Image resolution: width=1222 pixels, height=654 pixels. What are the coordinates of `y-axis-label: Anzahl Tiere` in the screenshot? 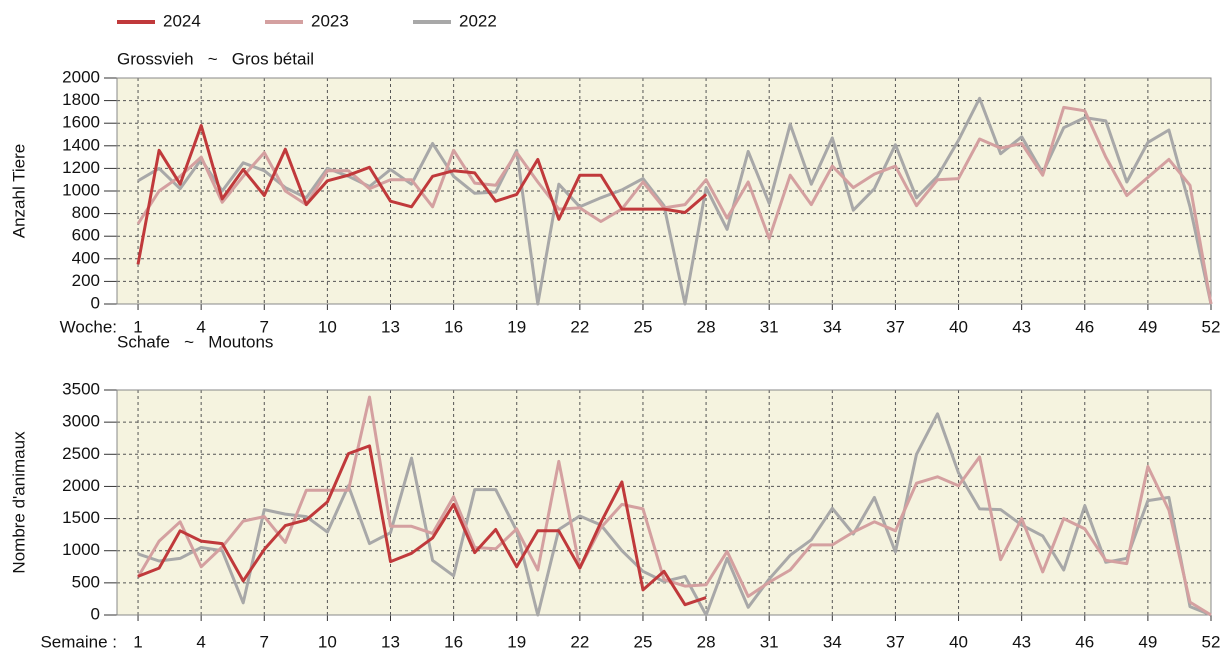 It's located at (18, 191).